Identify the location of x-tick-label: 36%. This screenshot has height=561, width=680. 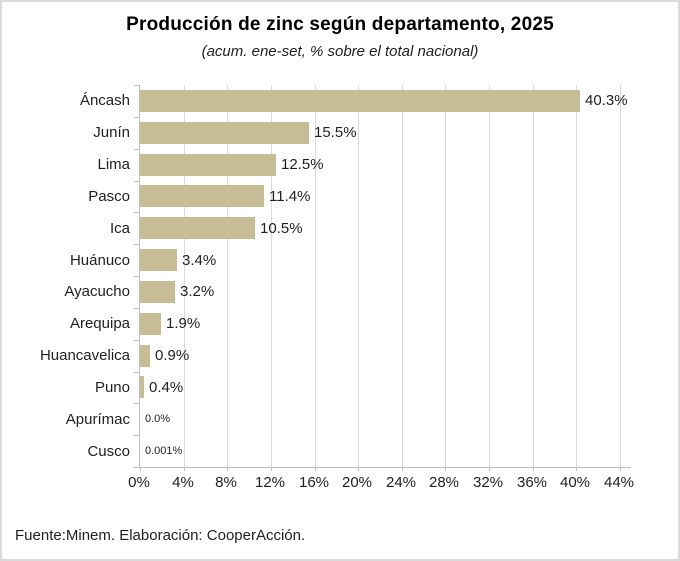
(532, 482).